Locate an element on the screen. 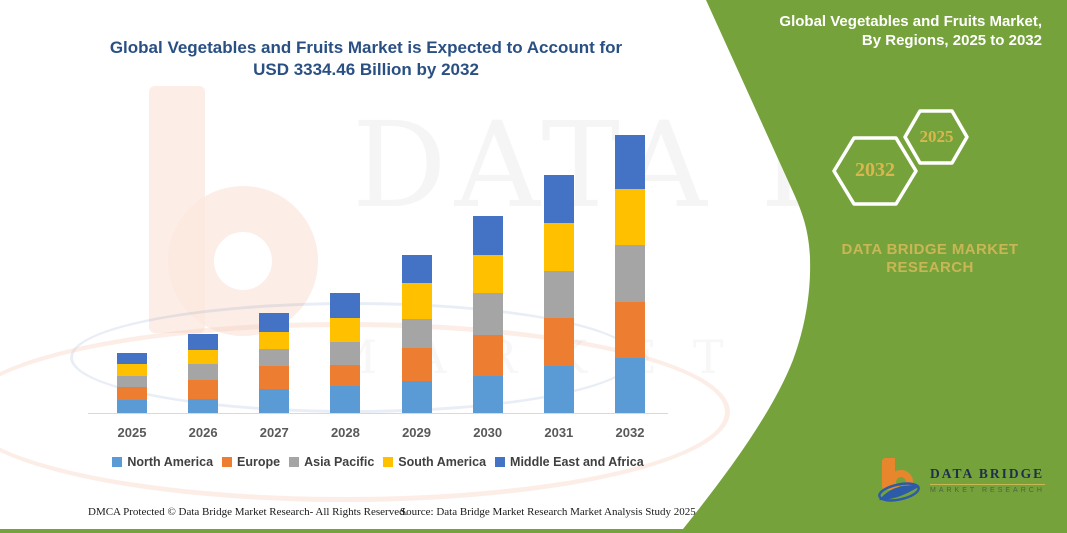 This screenshot has width=1067, height=533. bar-segment-north-america-2030 is located at coordinates (487, 394).